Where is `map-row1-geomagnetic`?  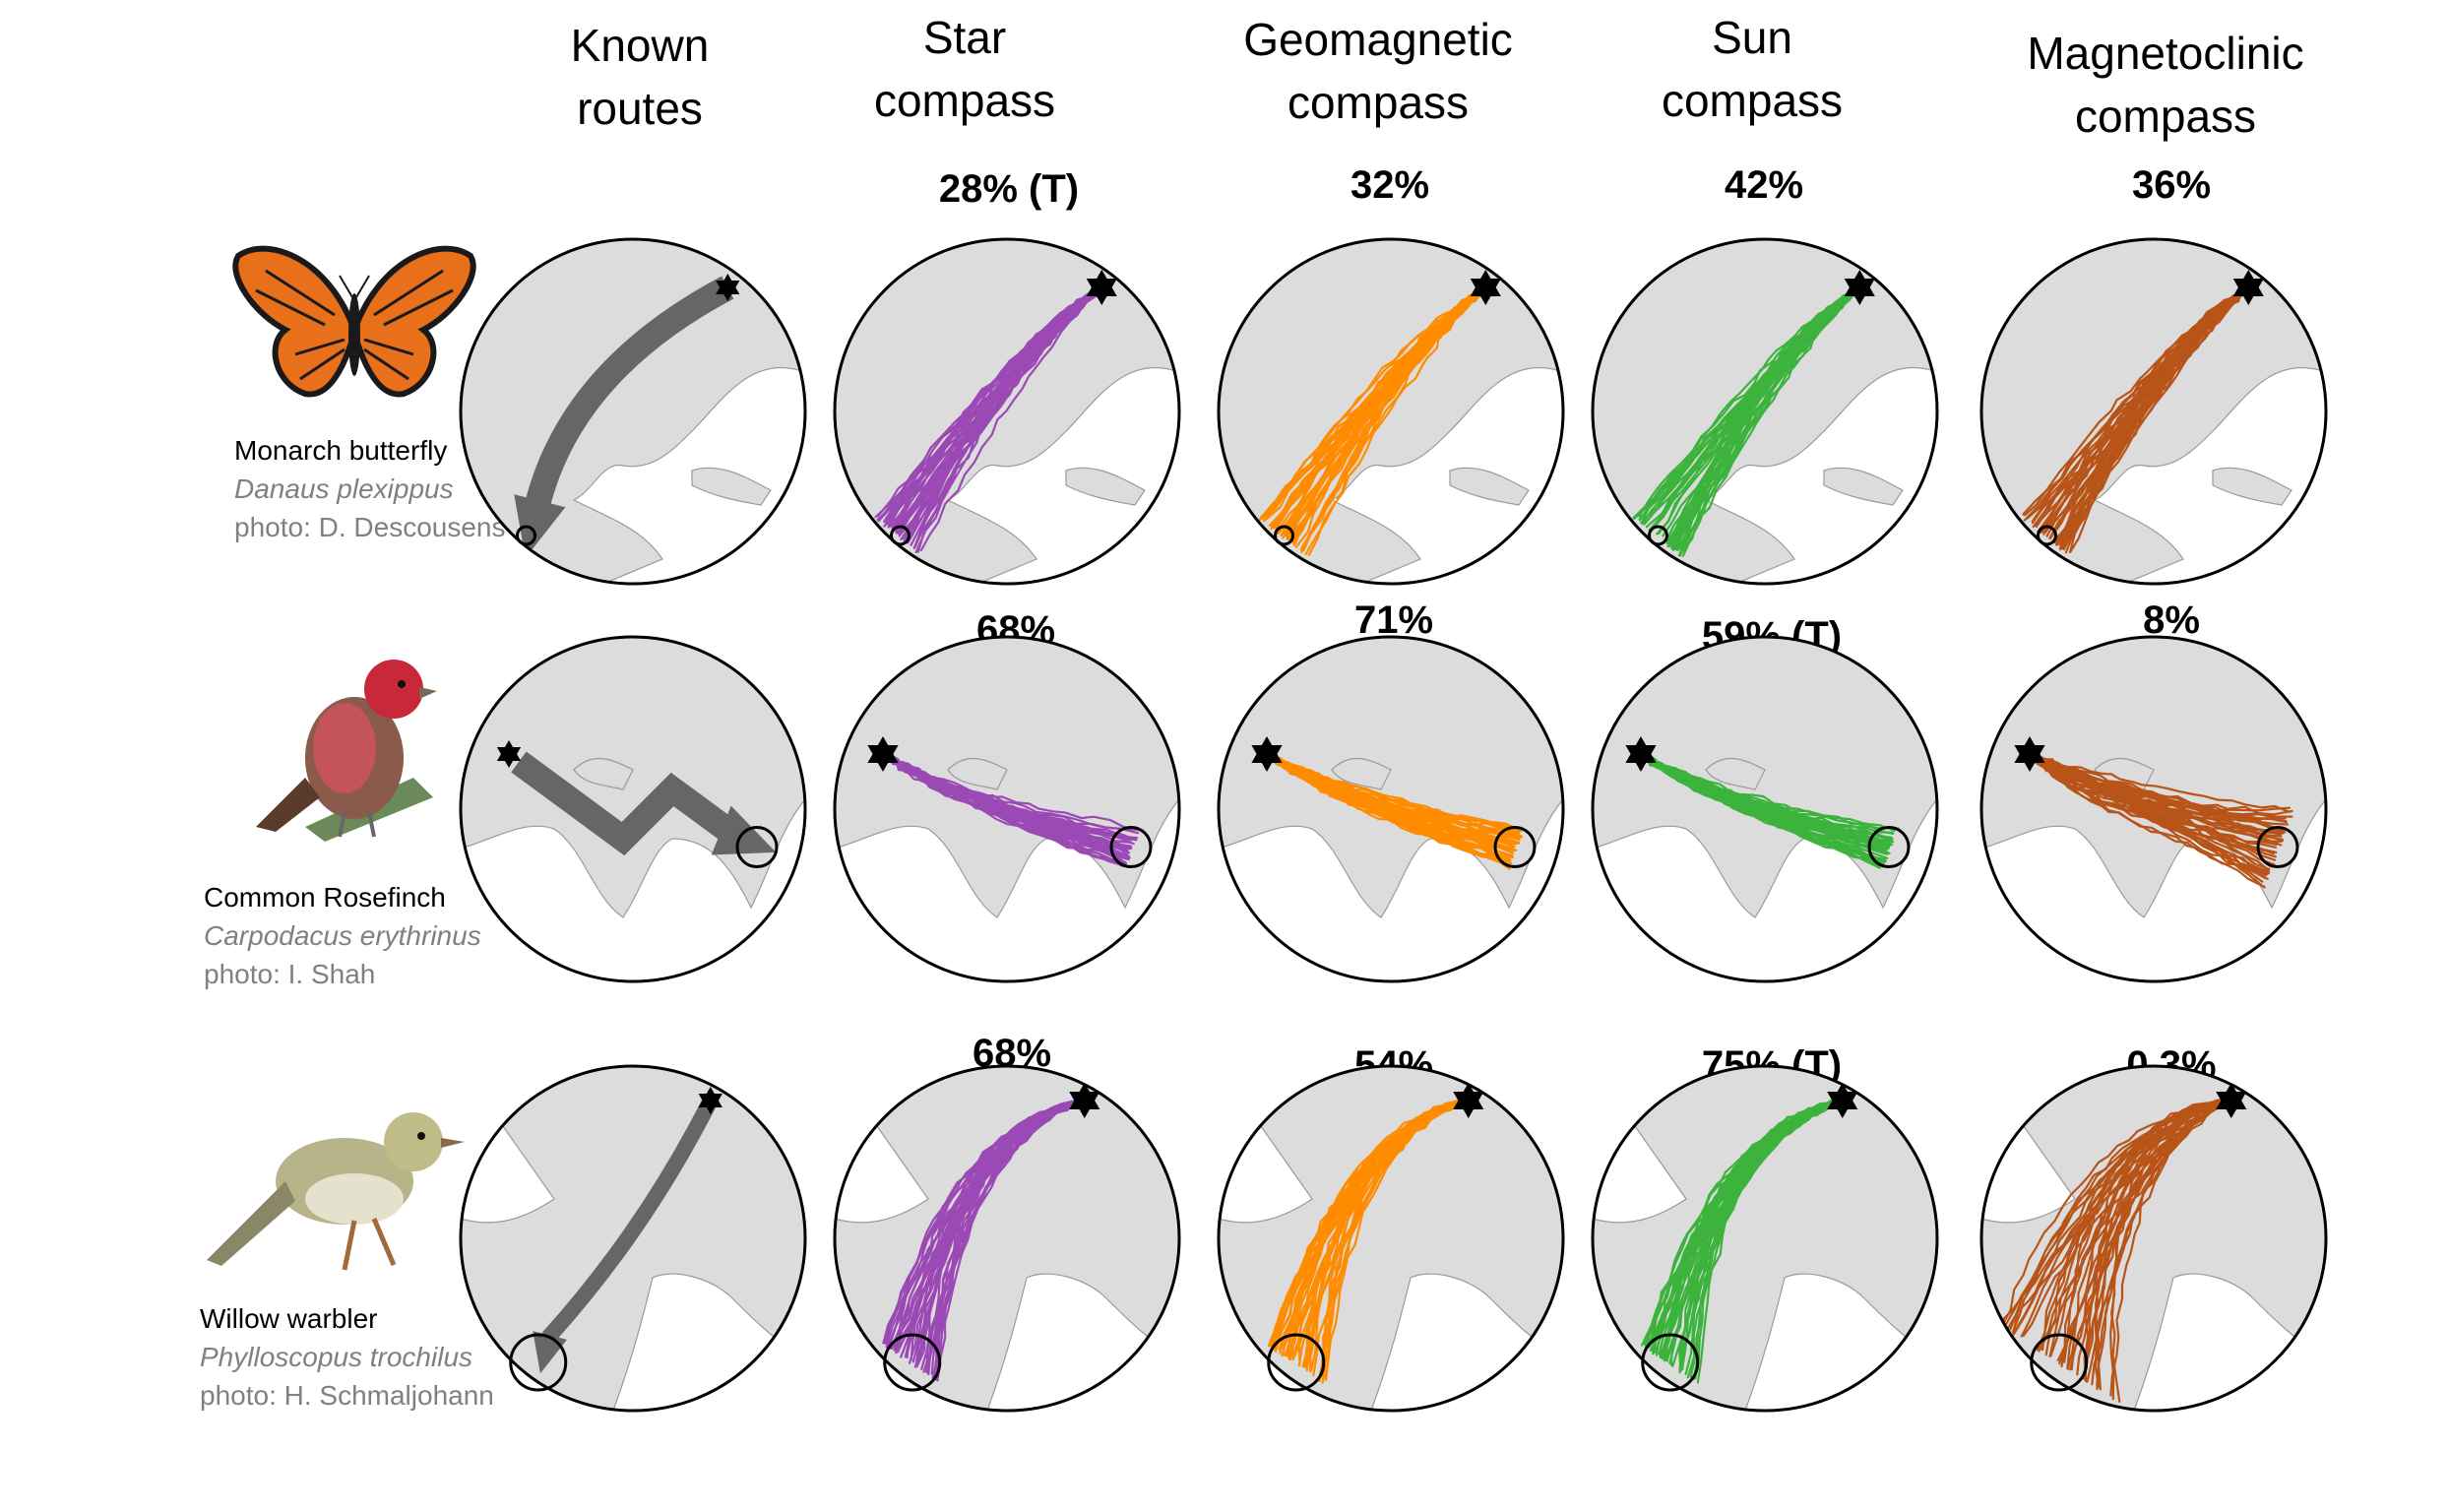
map-row1-geomagnetic is located at coordinates (1391, 411).